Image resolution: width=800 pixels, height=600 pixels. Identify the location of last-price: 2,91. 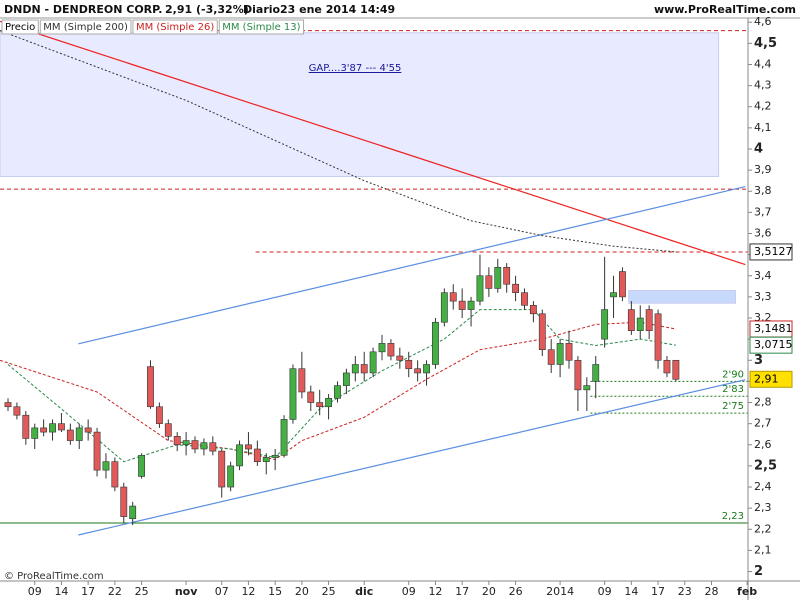
(766, 378).